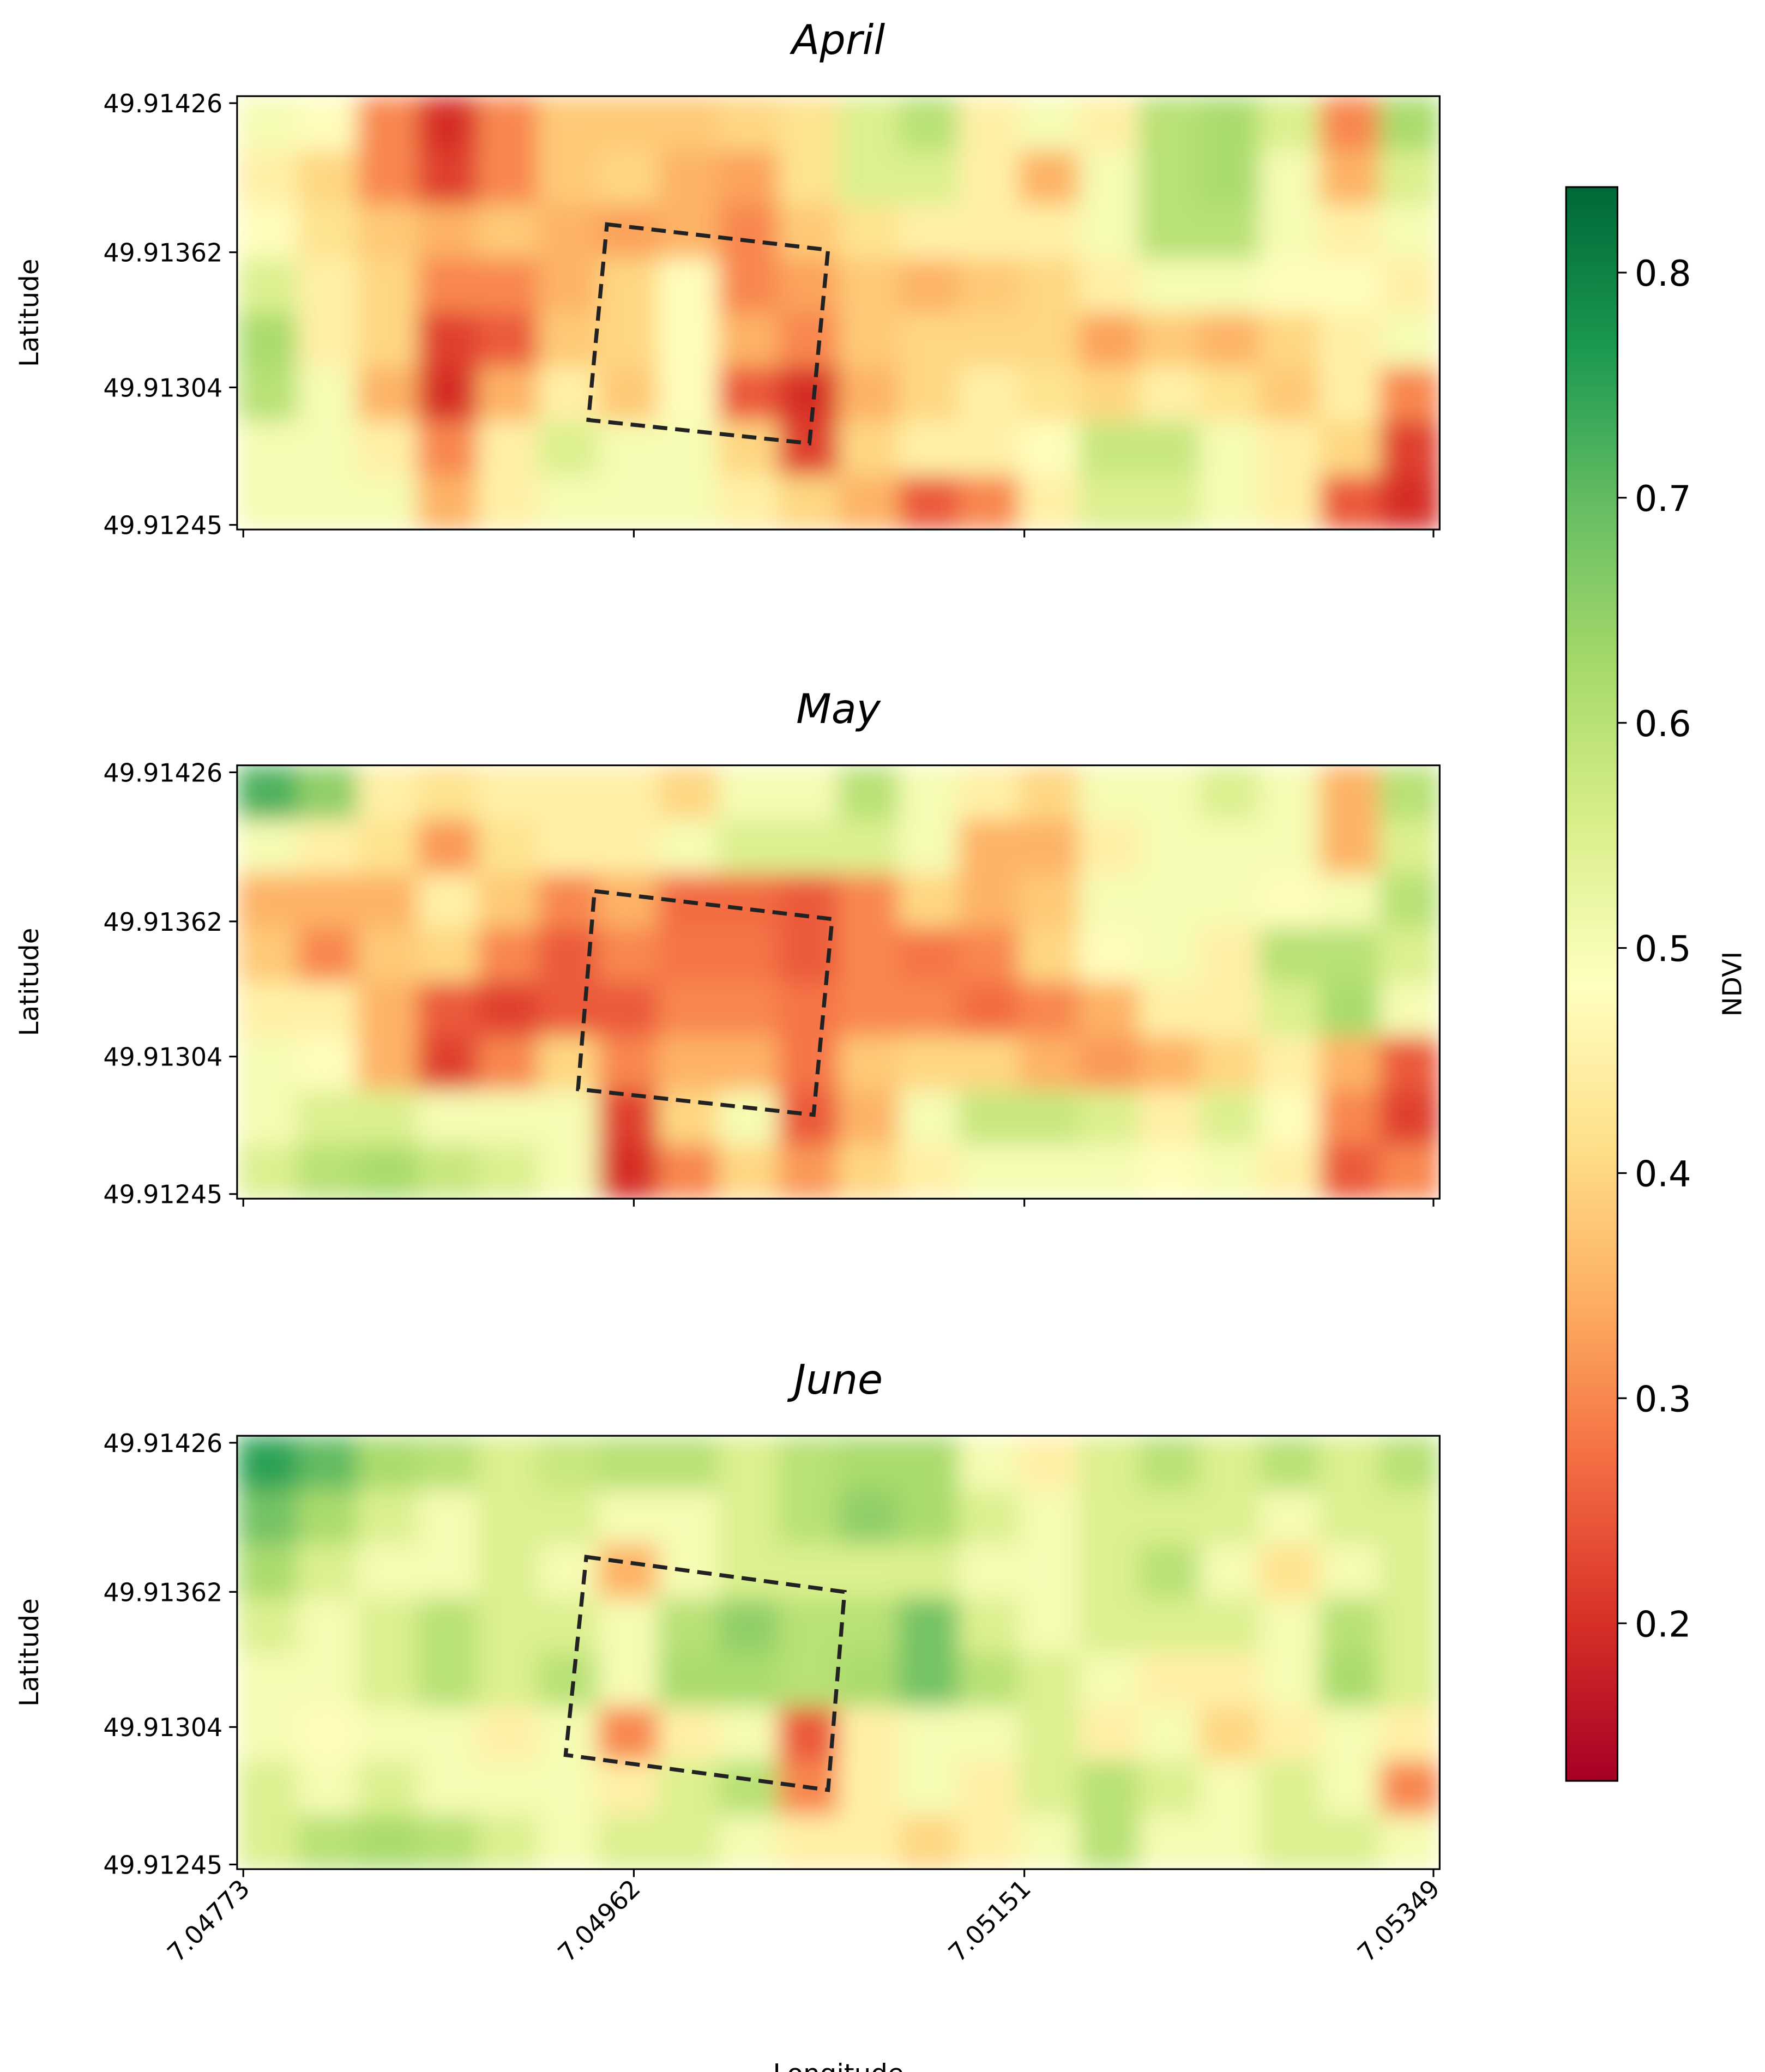 The height and width of the screenshot is (2072, 1765). What do you see at coordinates (162, 104) in the screenshot?
I see `y-tick-label: 49.91426` at bounding box center [162, 104].